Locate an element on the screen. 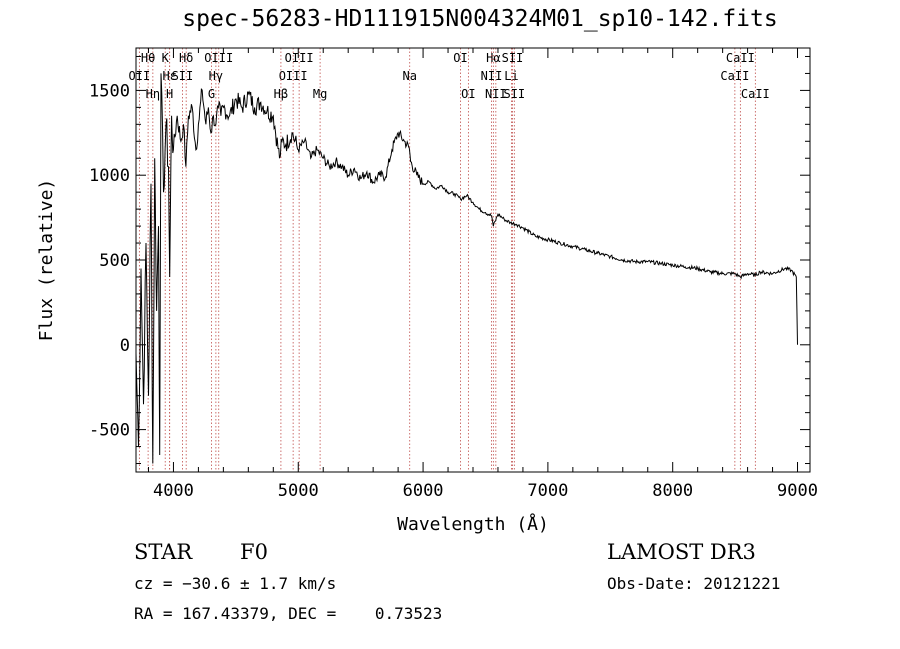  x-tick-label: 8000 is located at coordinates (672, 491).